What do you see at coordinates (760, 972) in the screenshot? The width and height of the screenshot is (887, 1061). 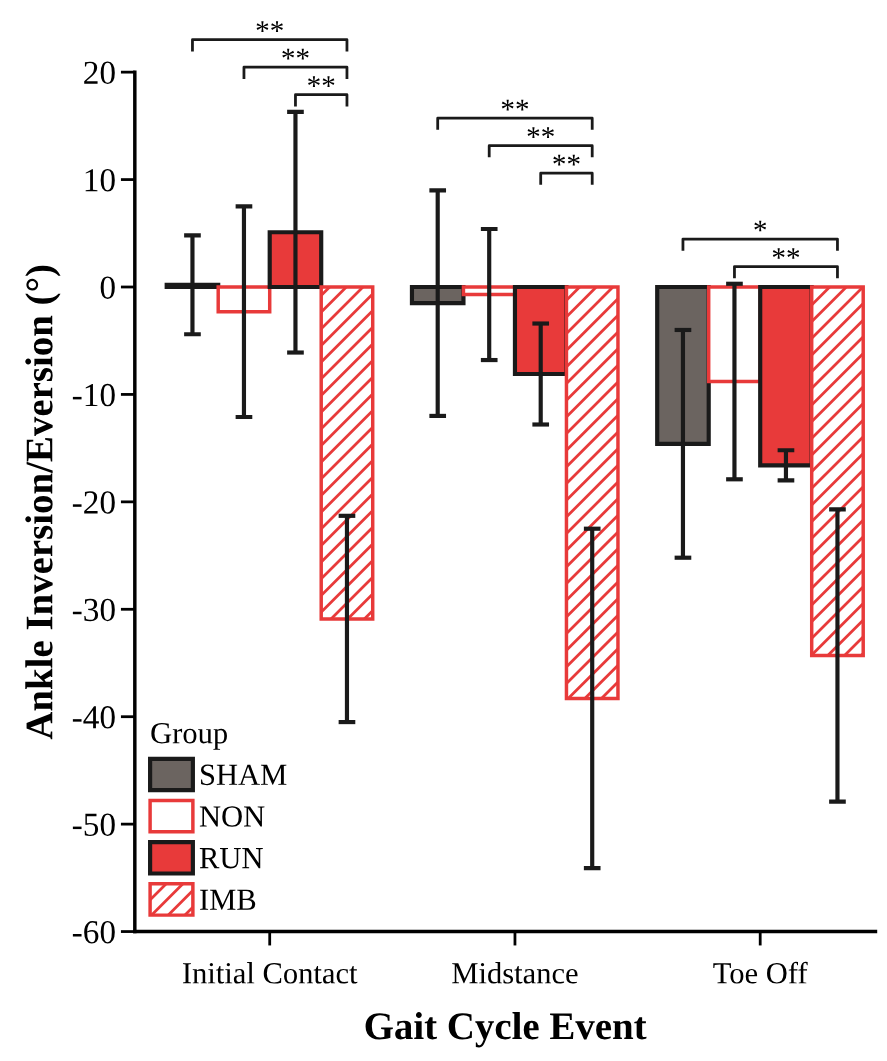 I see `x-tick-label: Toe Off` at bounding box center [760, 972].